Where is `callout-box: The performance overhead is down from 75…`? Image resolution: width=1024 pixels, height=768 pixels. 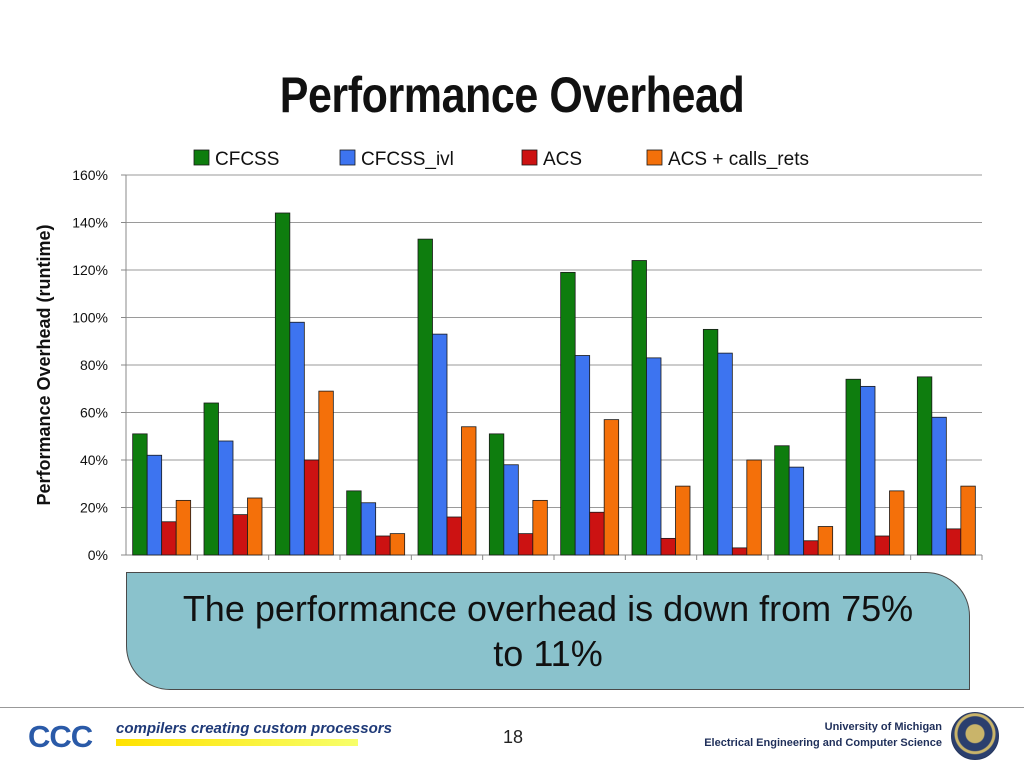
callout-box: The performance overhead is down from 75… is located at coordinates (548, 631).